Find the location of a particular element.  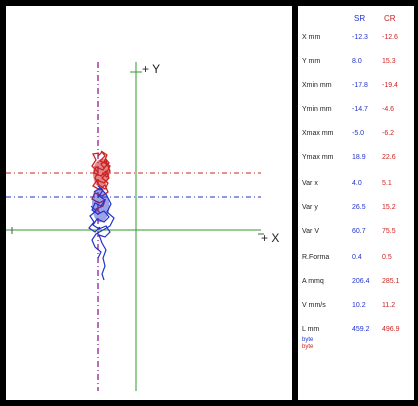

row-sr-value: -17.8 is located at coordinates (360, 85).